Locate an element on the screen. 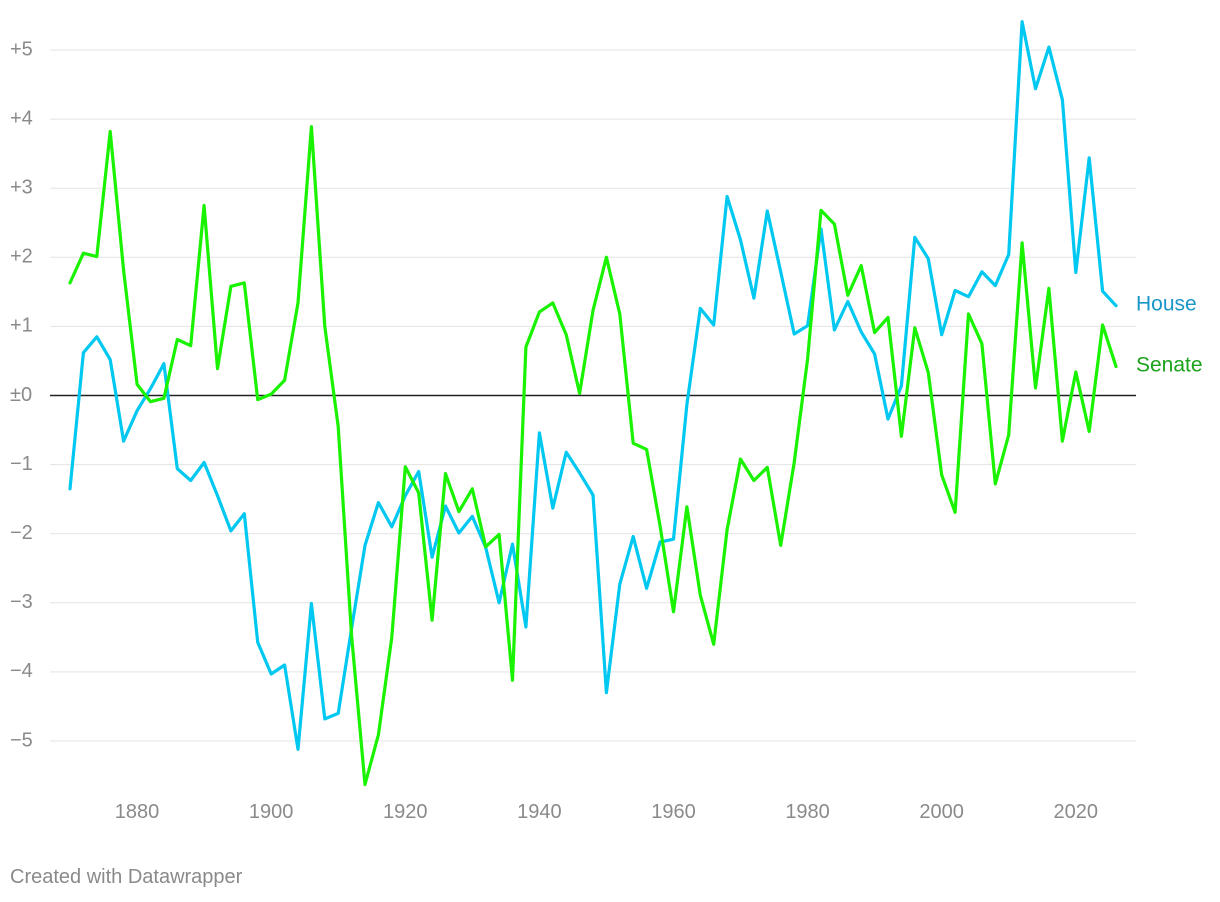  series-label-senate: Senate is located at coordinates (1169, 365).